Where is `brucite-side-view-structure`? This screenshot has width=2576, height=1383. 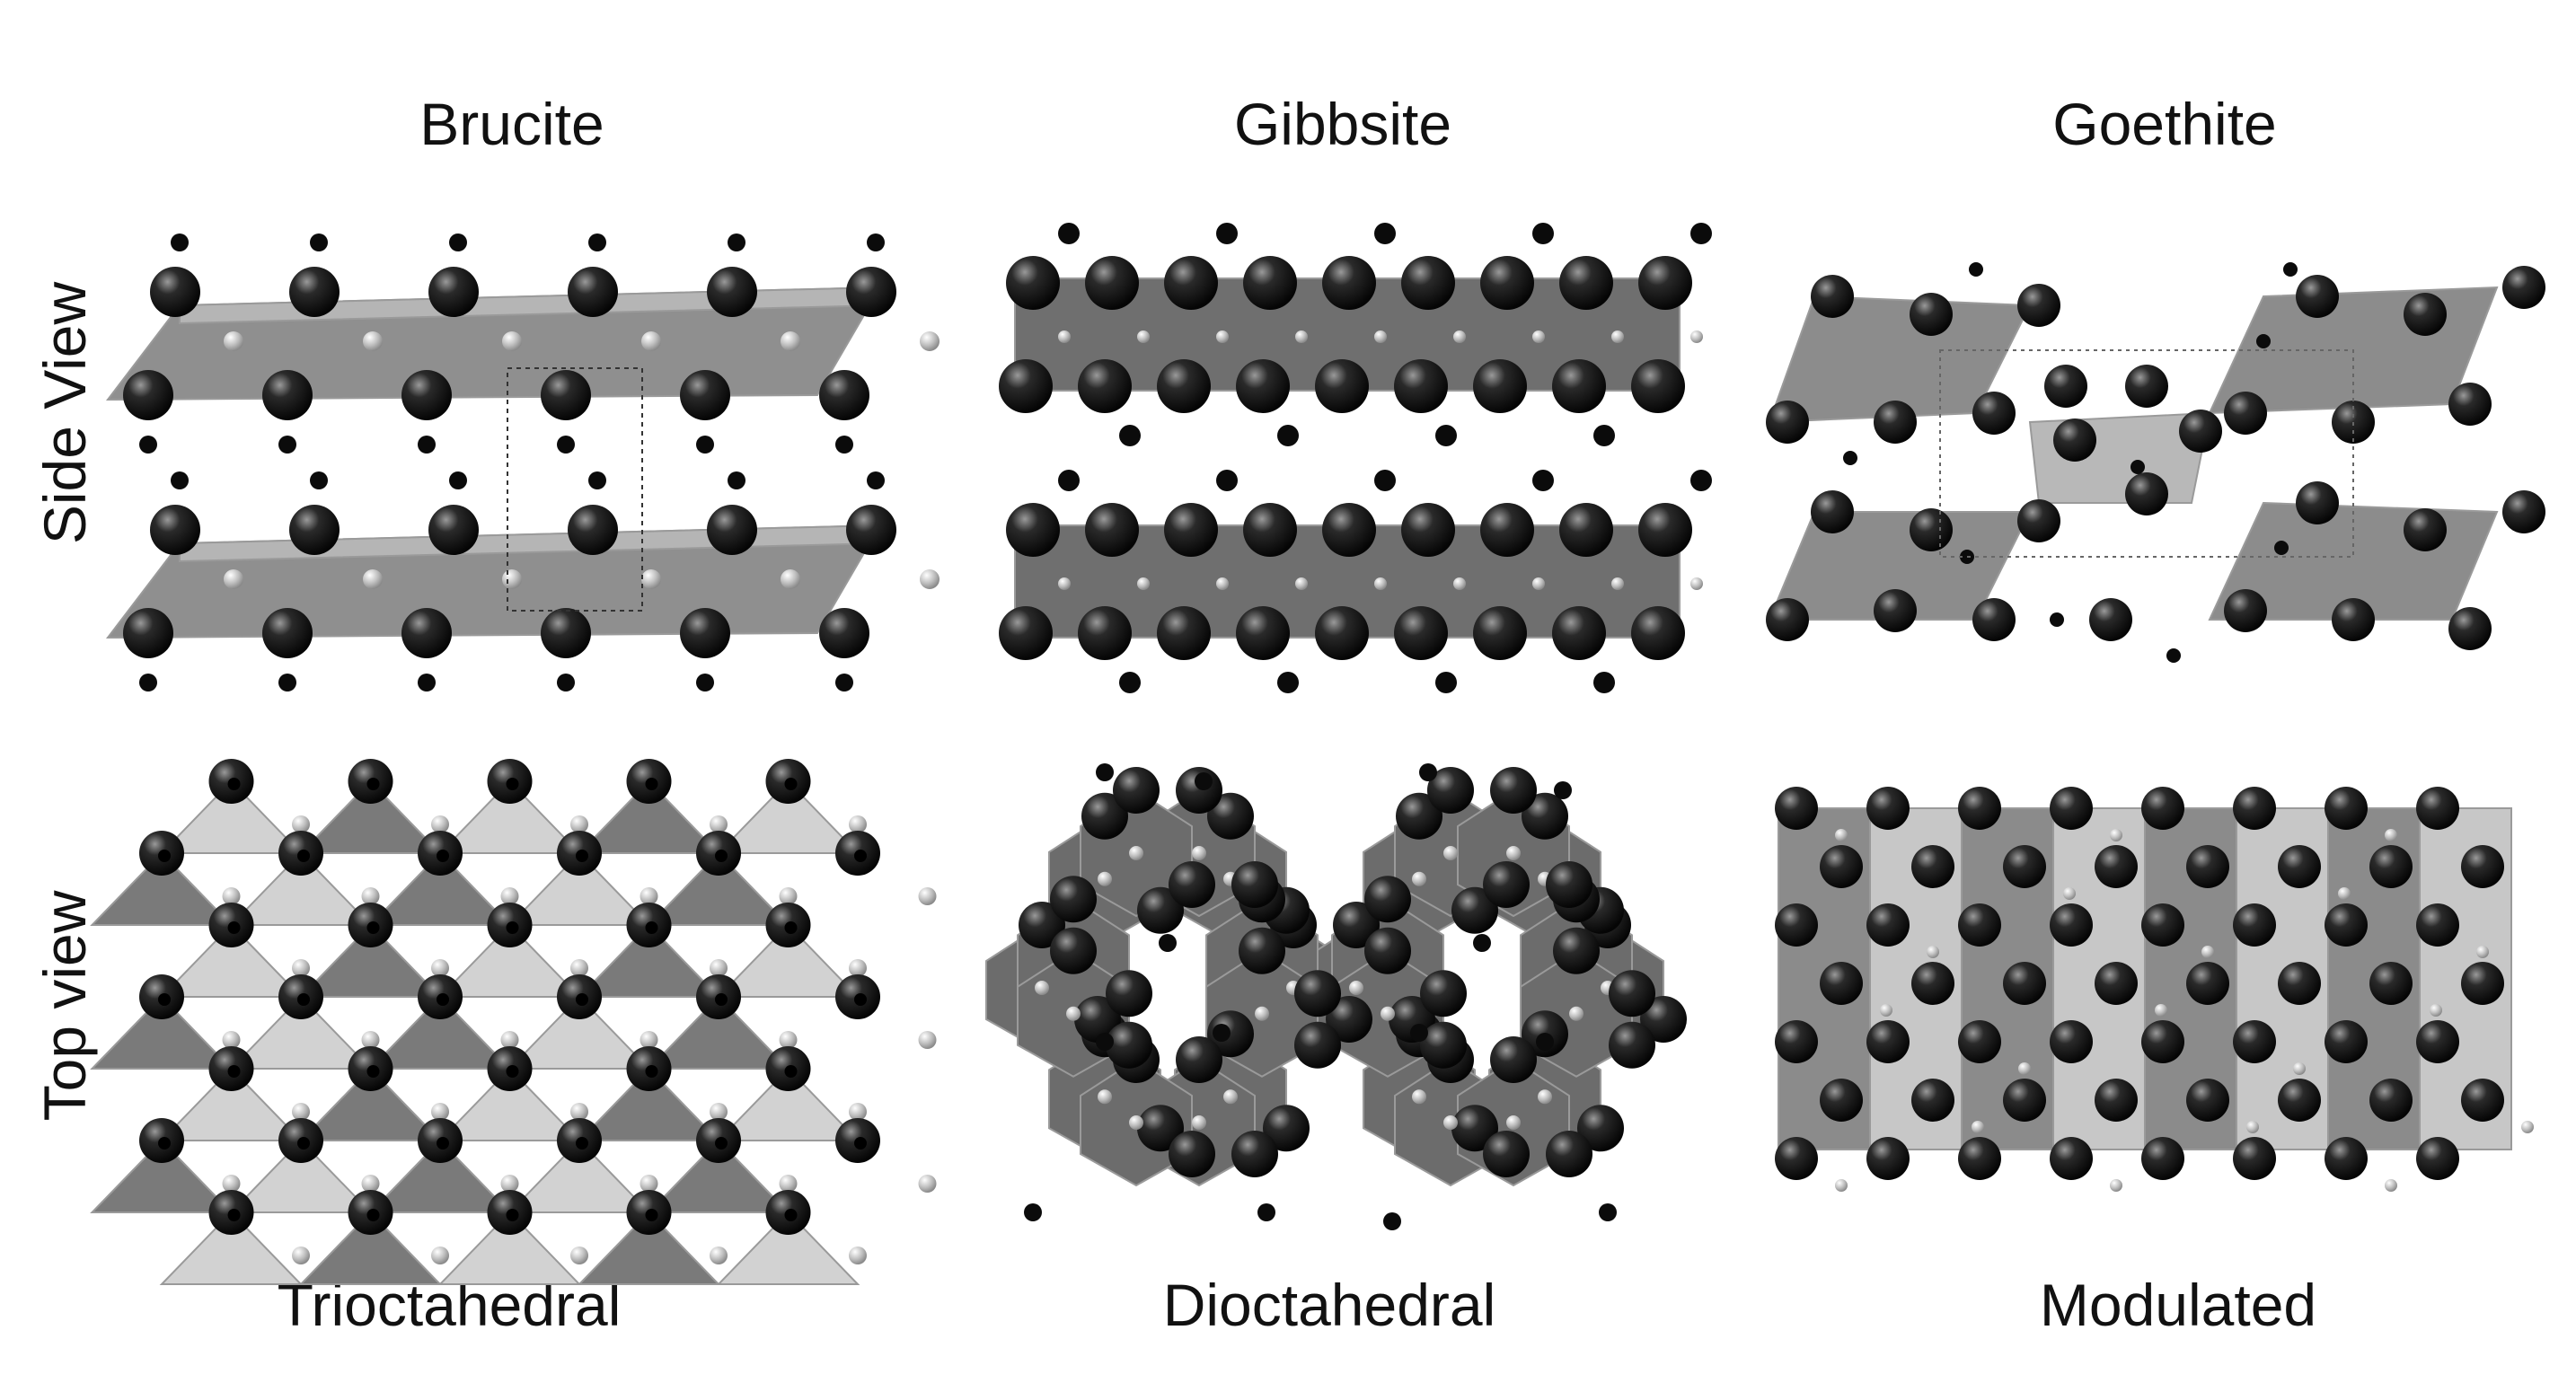 brucite-side-view-structure is located at coordinates (522, 462).